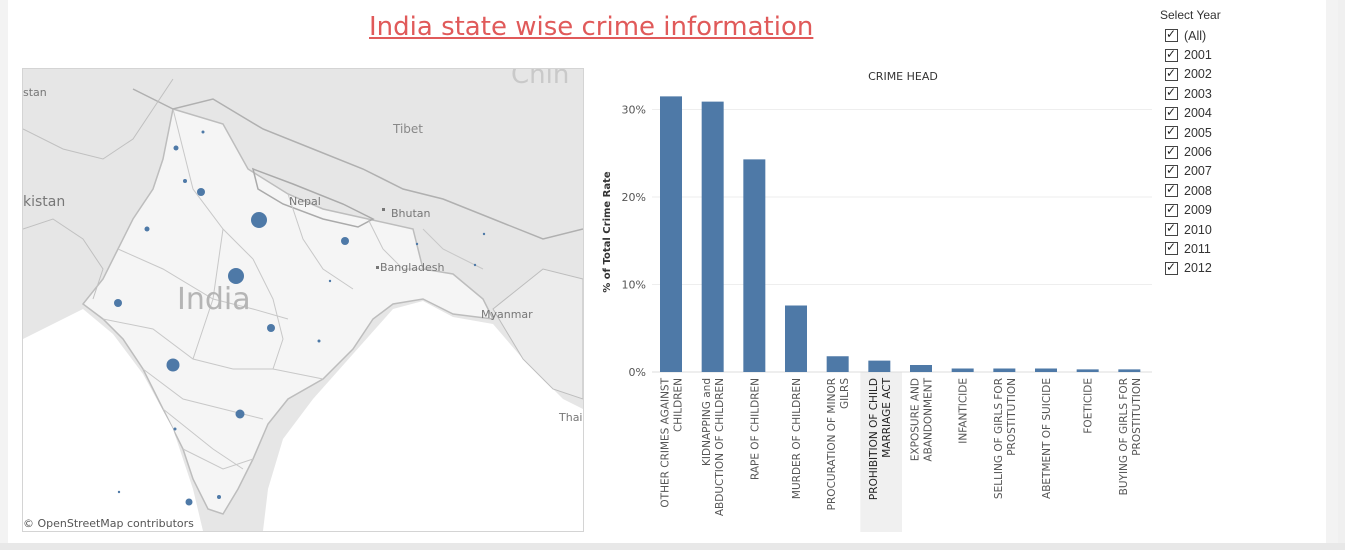  What do you see at coordinates (1198, 190) in the screenshot?
I see `year-filter-option-label: 2008` at bounding box center [1198, 190].